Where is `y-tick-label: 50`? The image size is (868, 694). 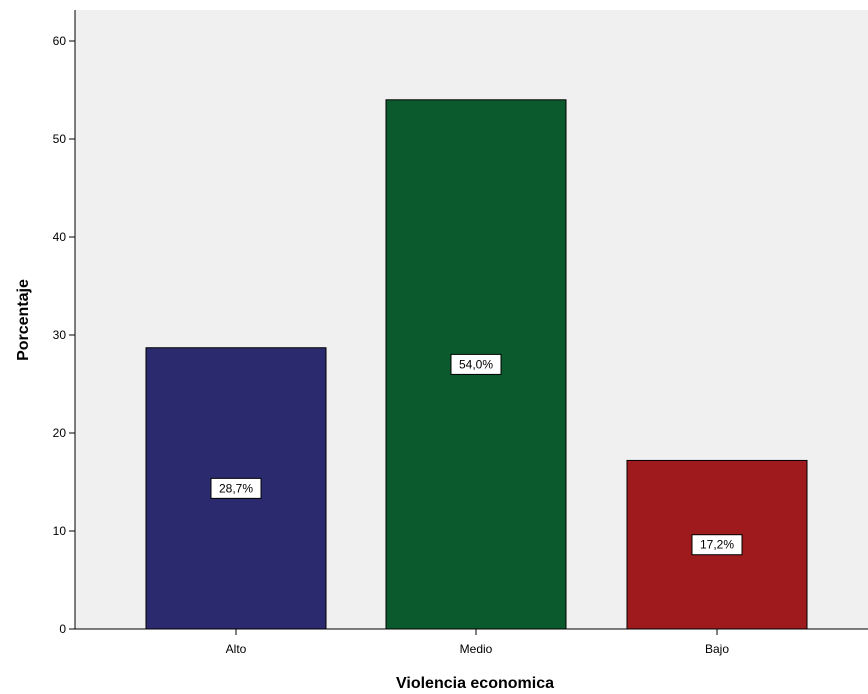 y-tick-label: 50 is located at coordinates (60, 139).